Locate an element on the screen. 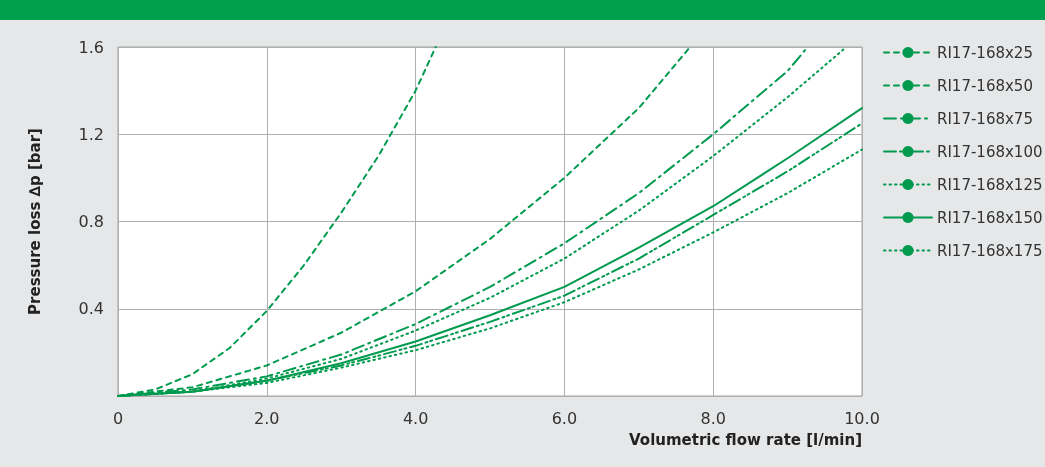 This screenshot has height=467, width=1045. legend-label: RI17-168x150 is located at coordinates (990, 217).